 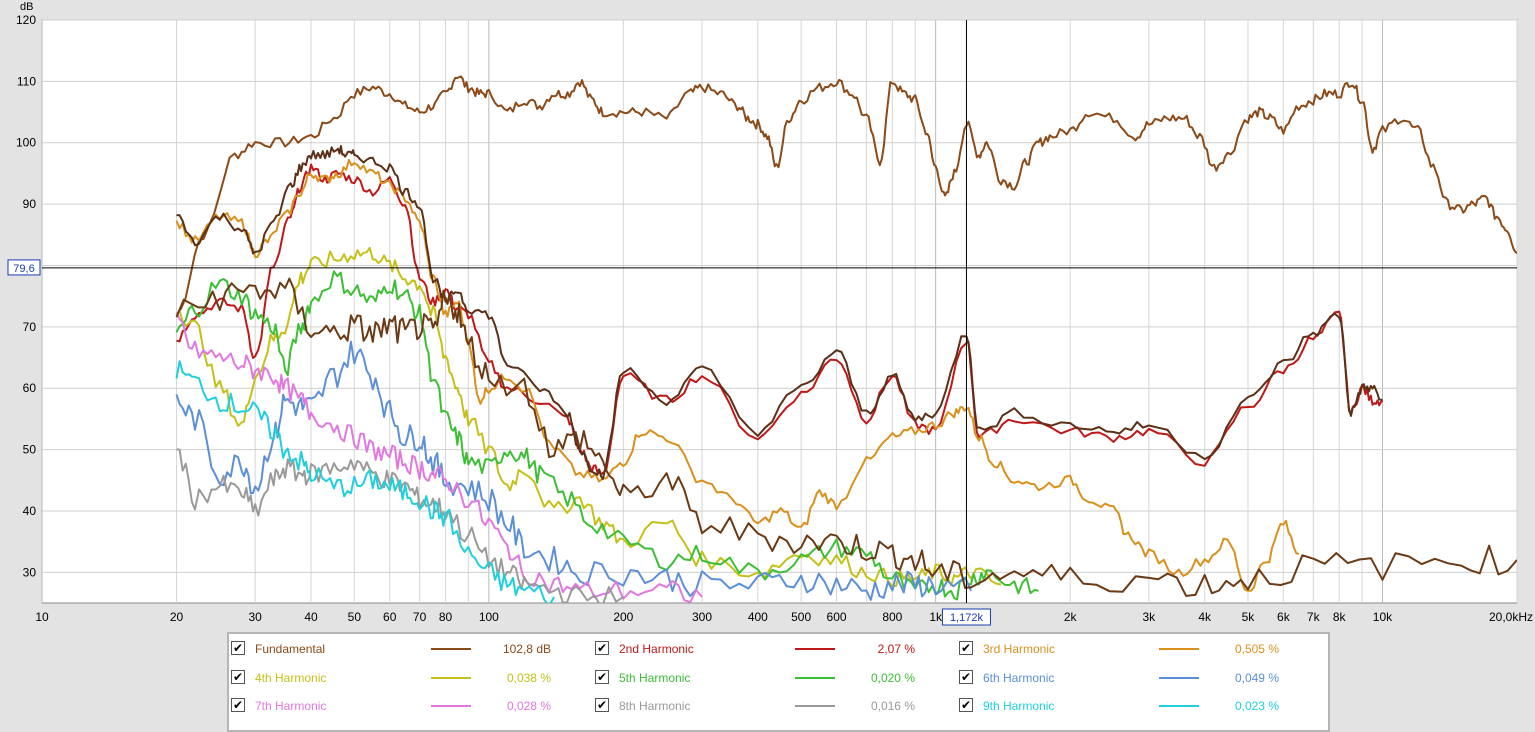 I want to click on legend-value: 0,023 %, so click(x=1256, y=706).